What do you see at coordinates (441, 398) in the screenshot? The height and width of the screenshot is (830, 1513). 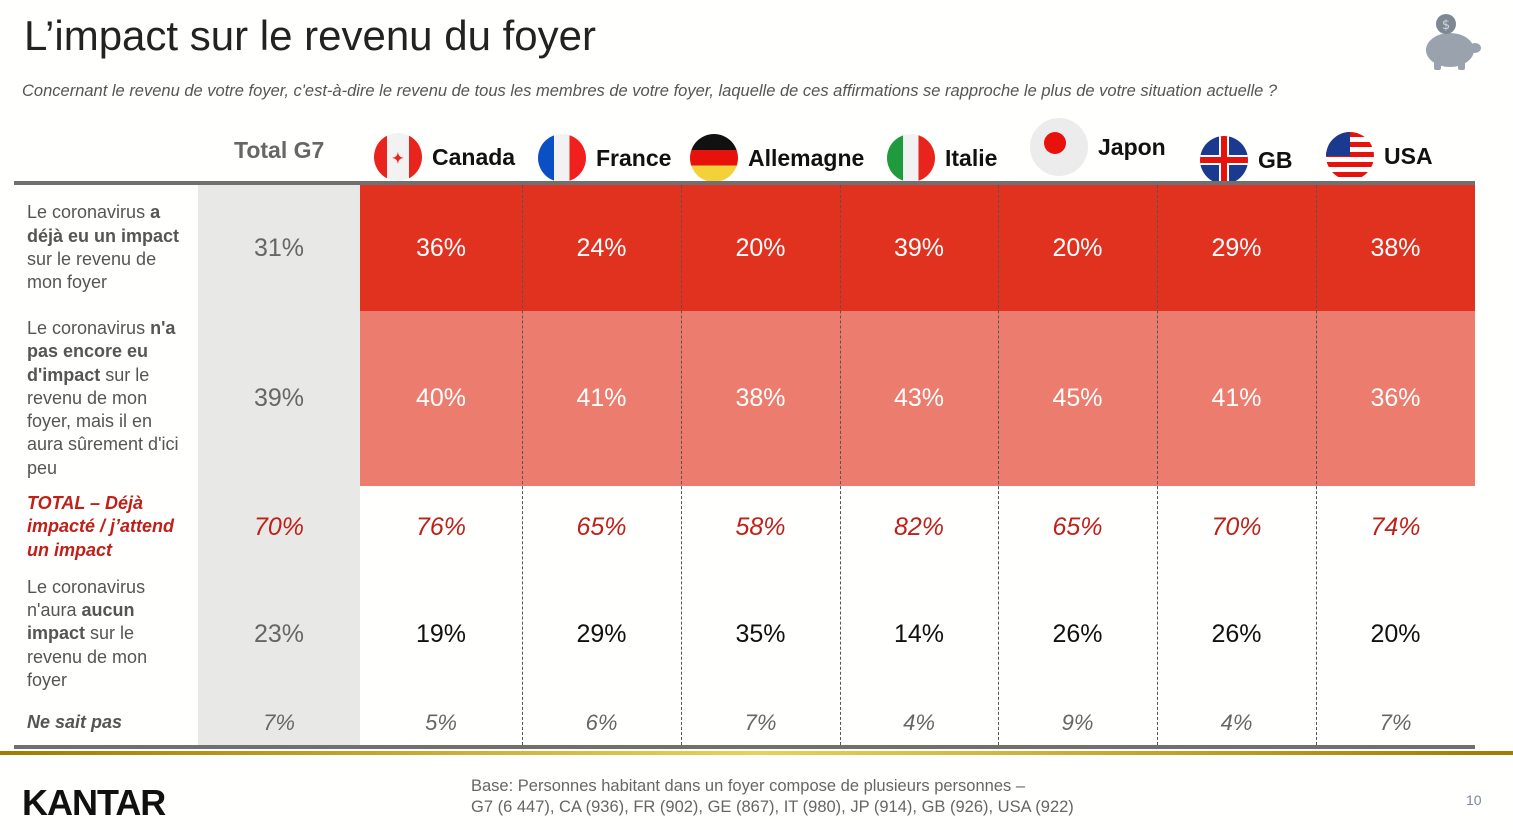 I see `value-cell-canada: 40%` at bounding box center [441, 398].